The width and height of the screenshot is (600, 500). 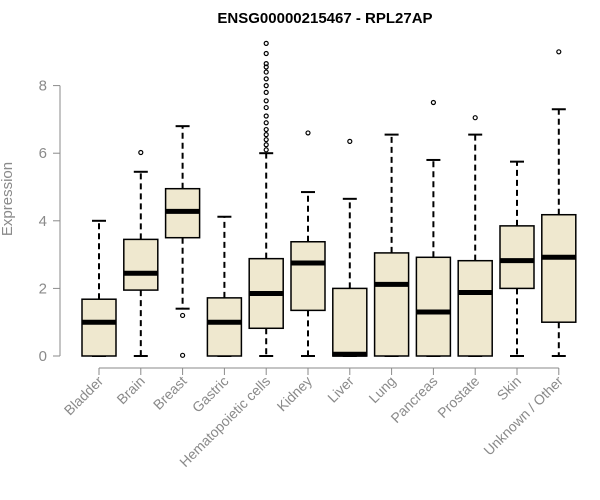 I want to click on box-unknown-other, so click(x=559, y=203).